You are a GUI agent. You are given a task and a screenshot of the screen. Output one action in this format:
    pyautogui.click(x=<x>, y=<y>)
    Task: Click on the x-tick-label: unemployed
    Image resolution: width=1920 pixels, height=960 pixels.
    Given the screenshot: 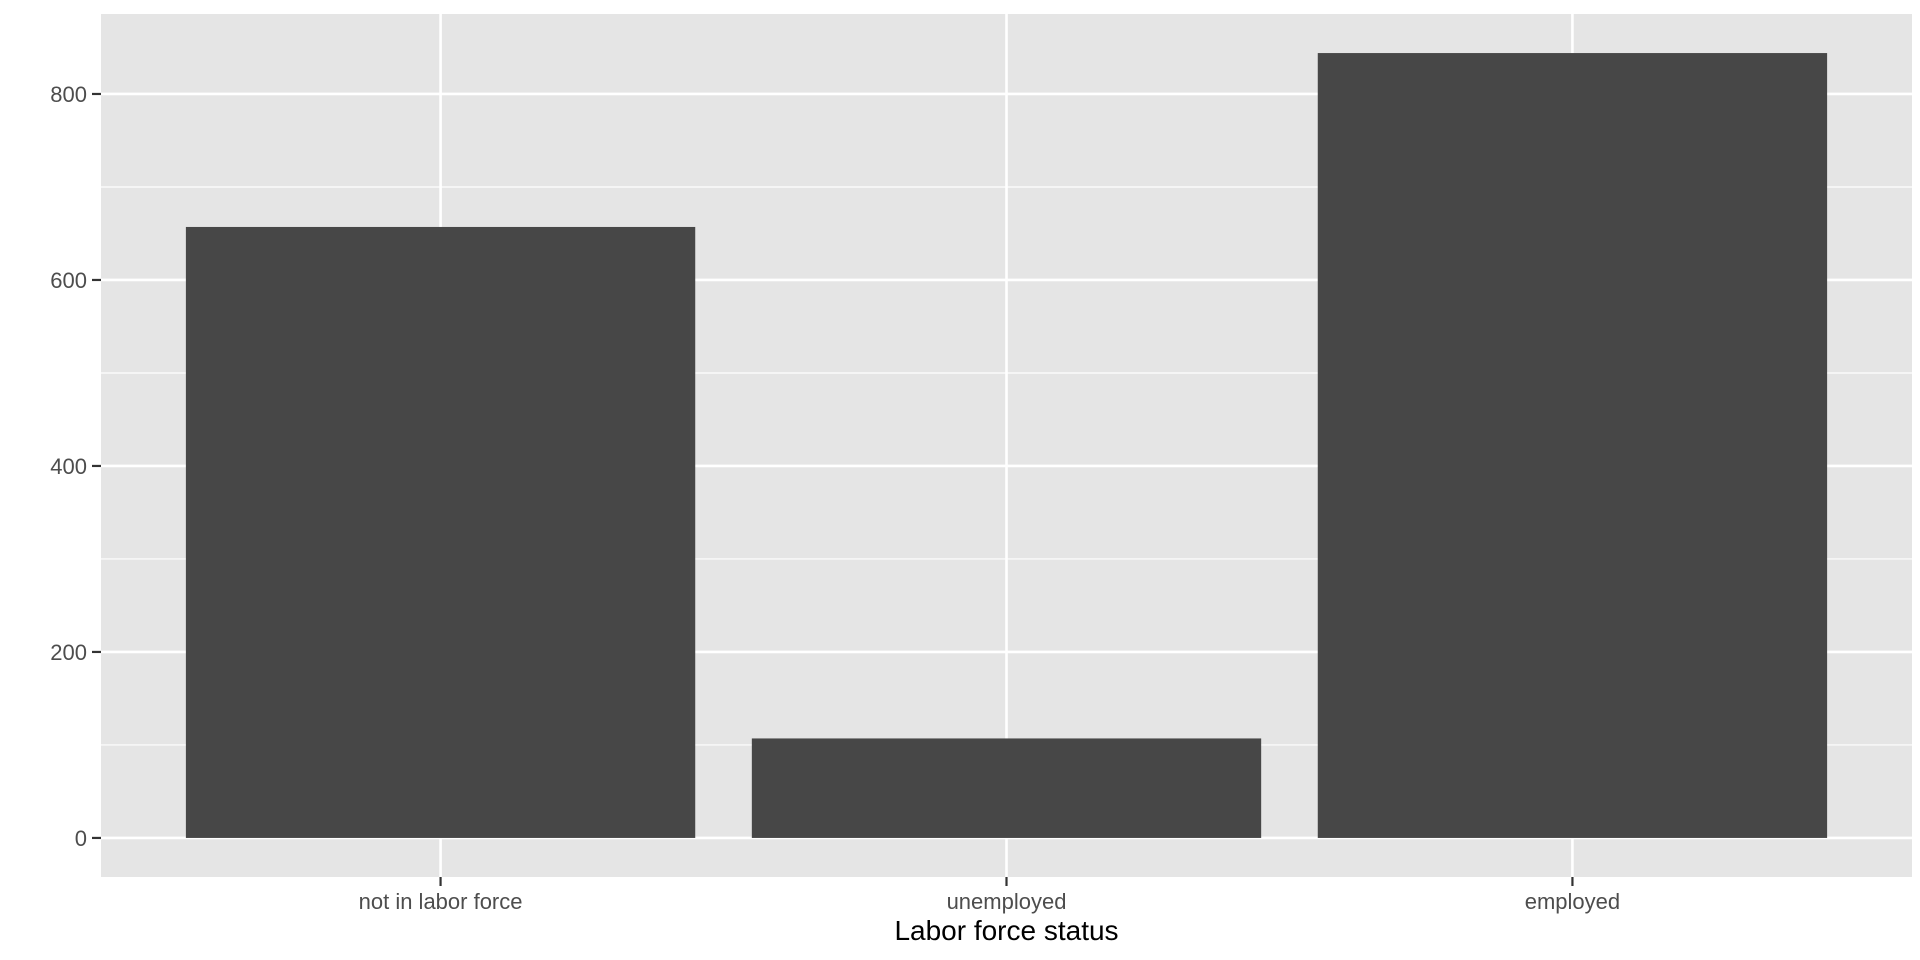 What is the action you would take?
    pyautogui.click(x=1007, y=901)
    